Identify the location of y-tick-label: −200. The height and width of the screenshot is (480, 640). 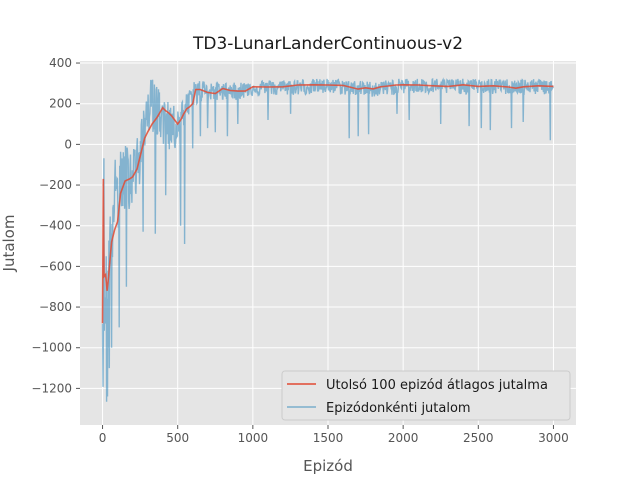
(55, 185).